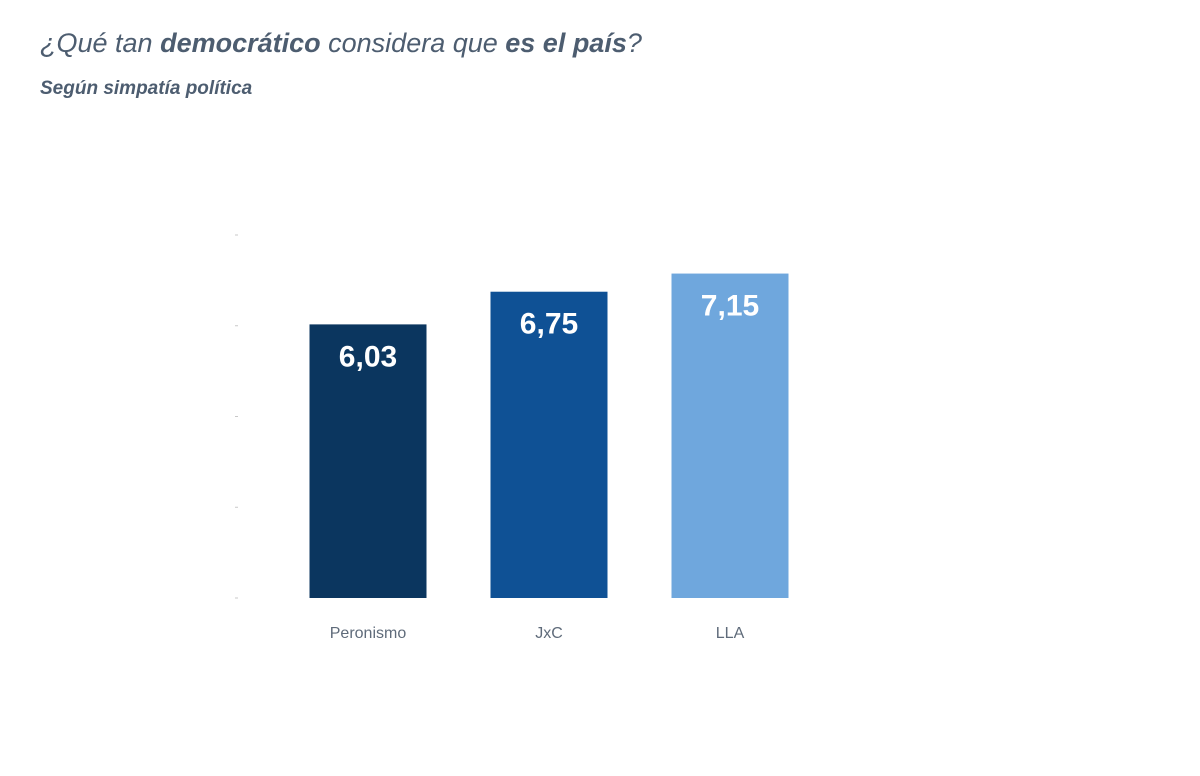  Describe the element at coordinates (730, 305) in the screenshot. I see `value-label: 7,15` at that location.